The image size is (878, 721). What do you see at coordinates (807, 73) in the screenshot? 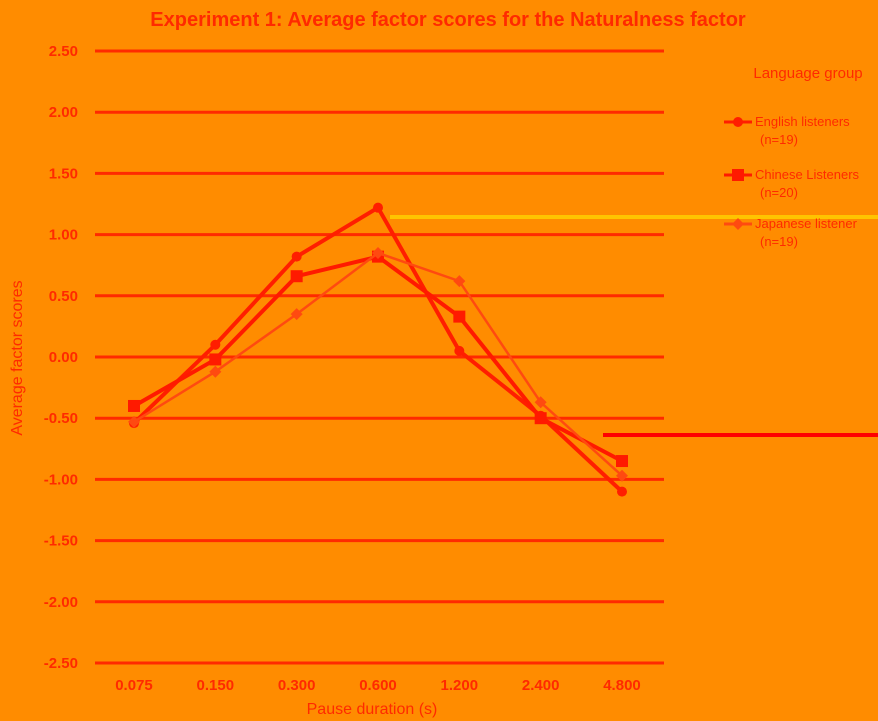
I see `legend-title: Language group` at bounding box center [807, 73].